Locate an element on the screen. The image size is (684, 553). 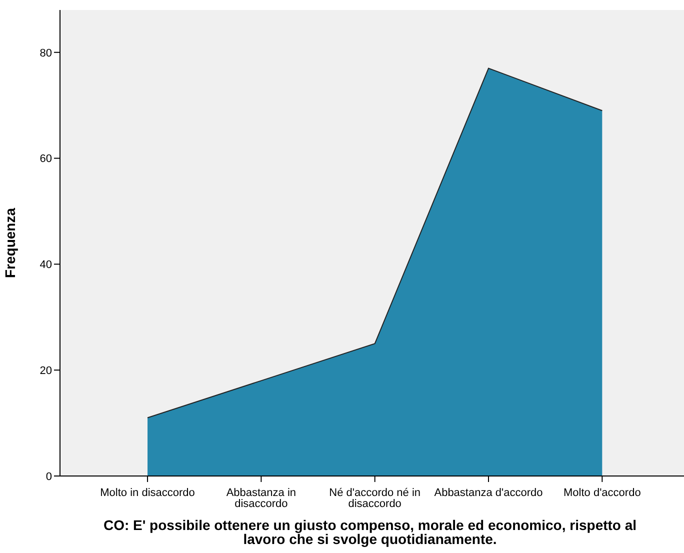
x-tick-label: Abbastanza in disaccordo is located at coordinates (261, 498).